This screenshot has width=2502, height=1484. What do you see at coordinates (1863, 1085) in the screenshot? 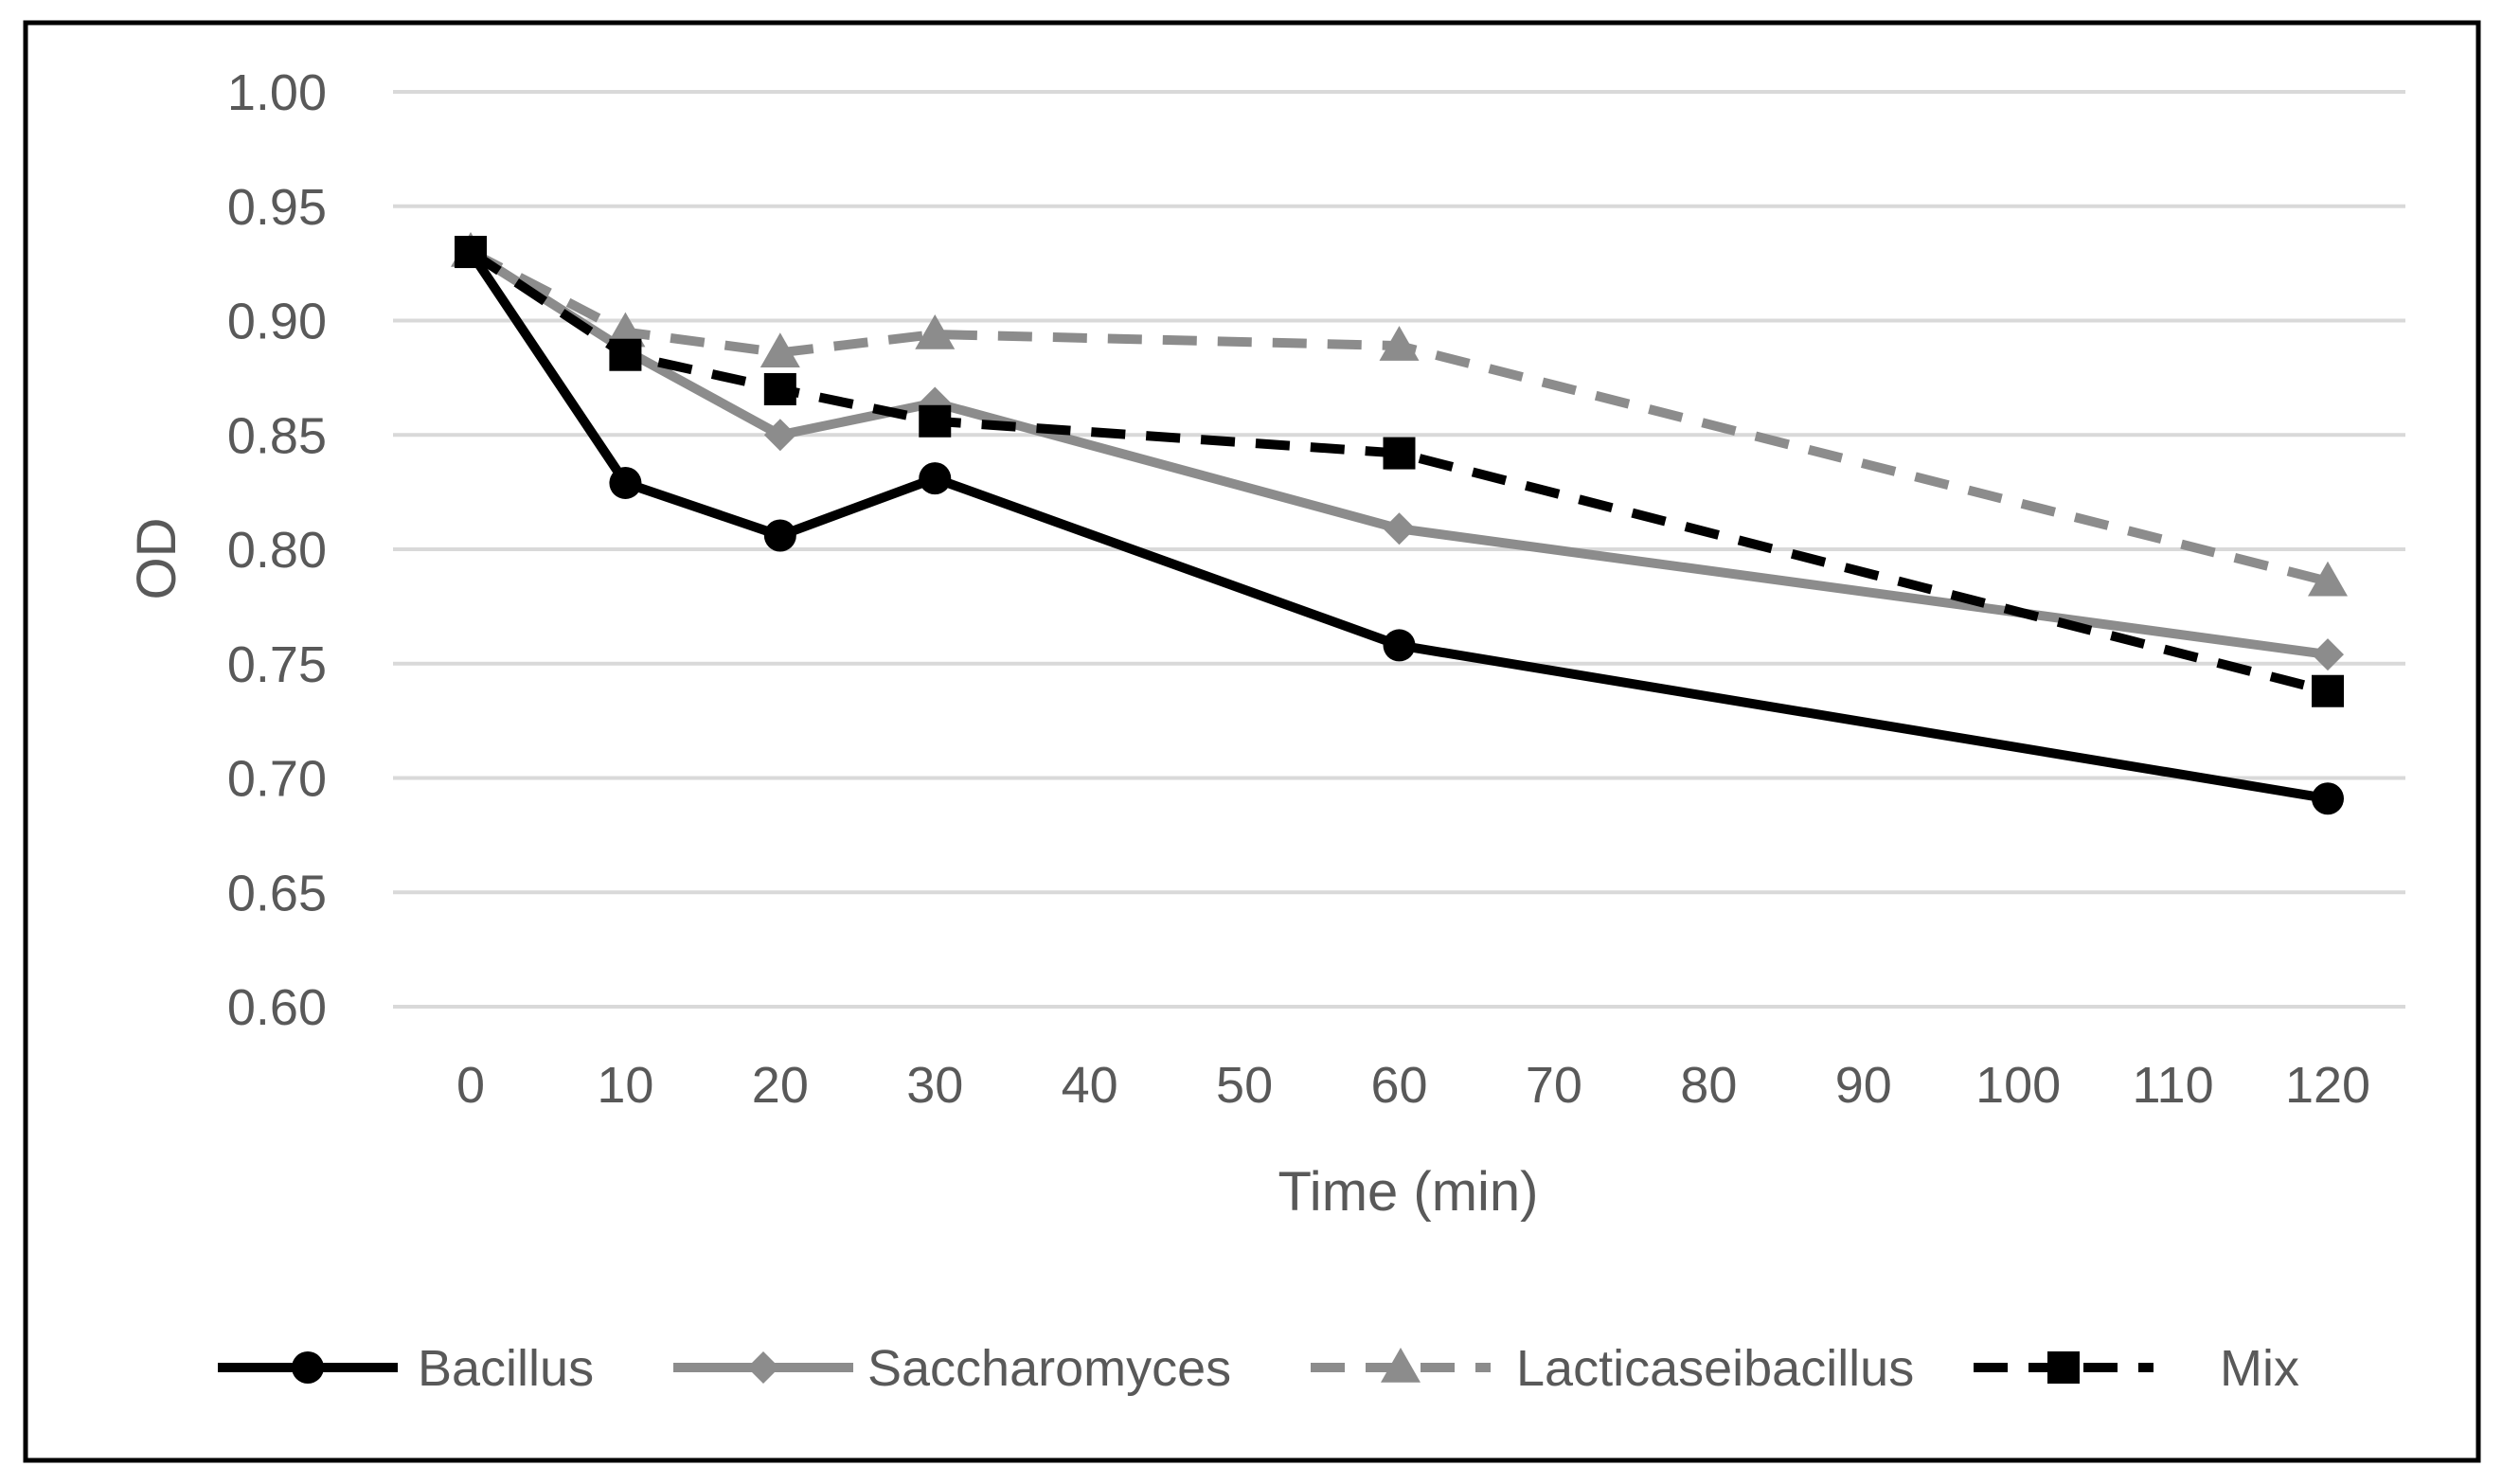
I see `x-tick-label: 90` at bounding box center [1863, 1085].